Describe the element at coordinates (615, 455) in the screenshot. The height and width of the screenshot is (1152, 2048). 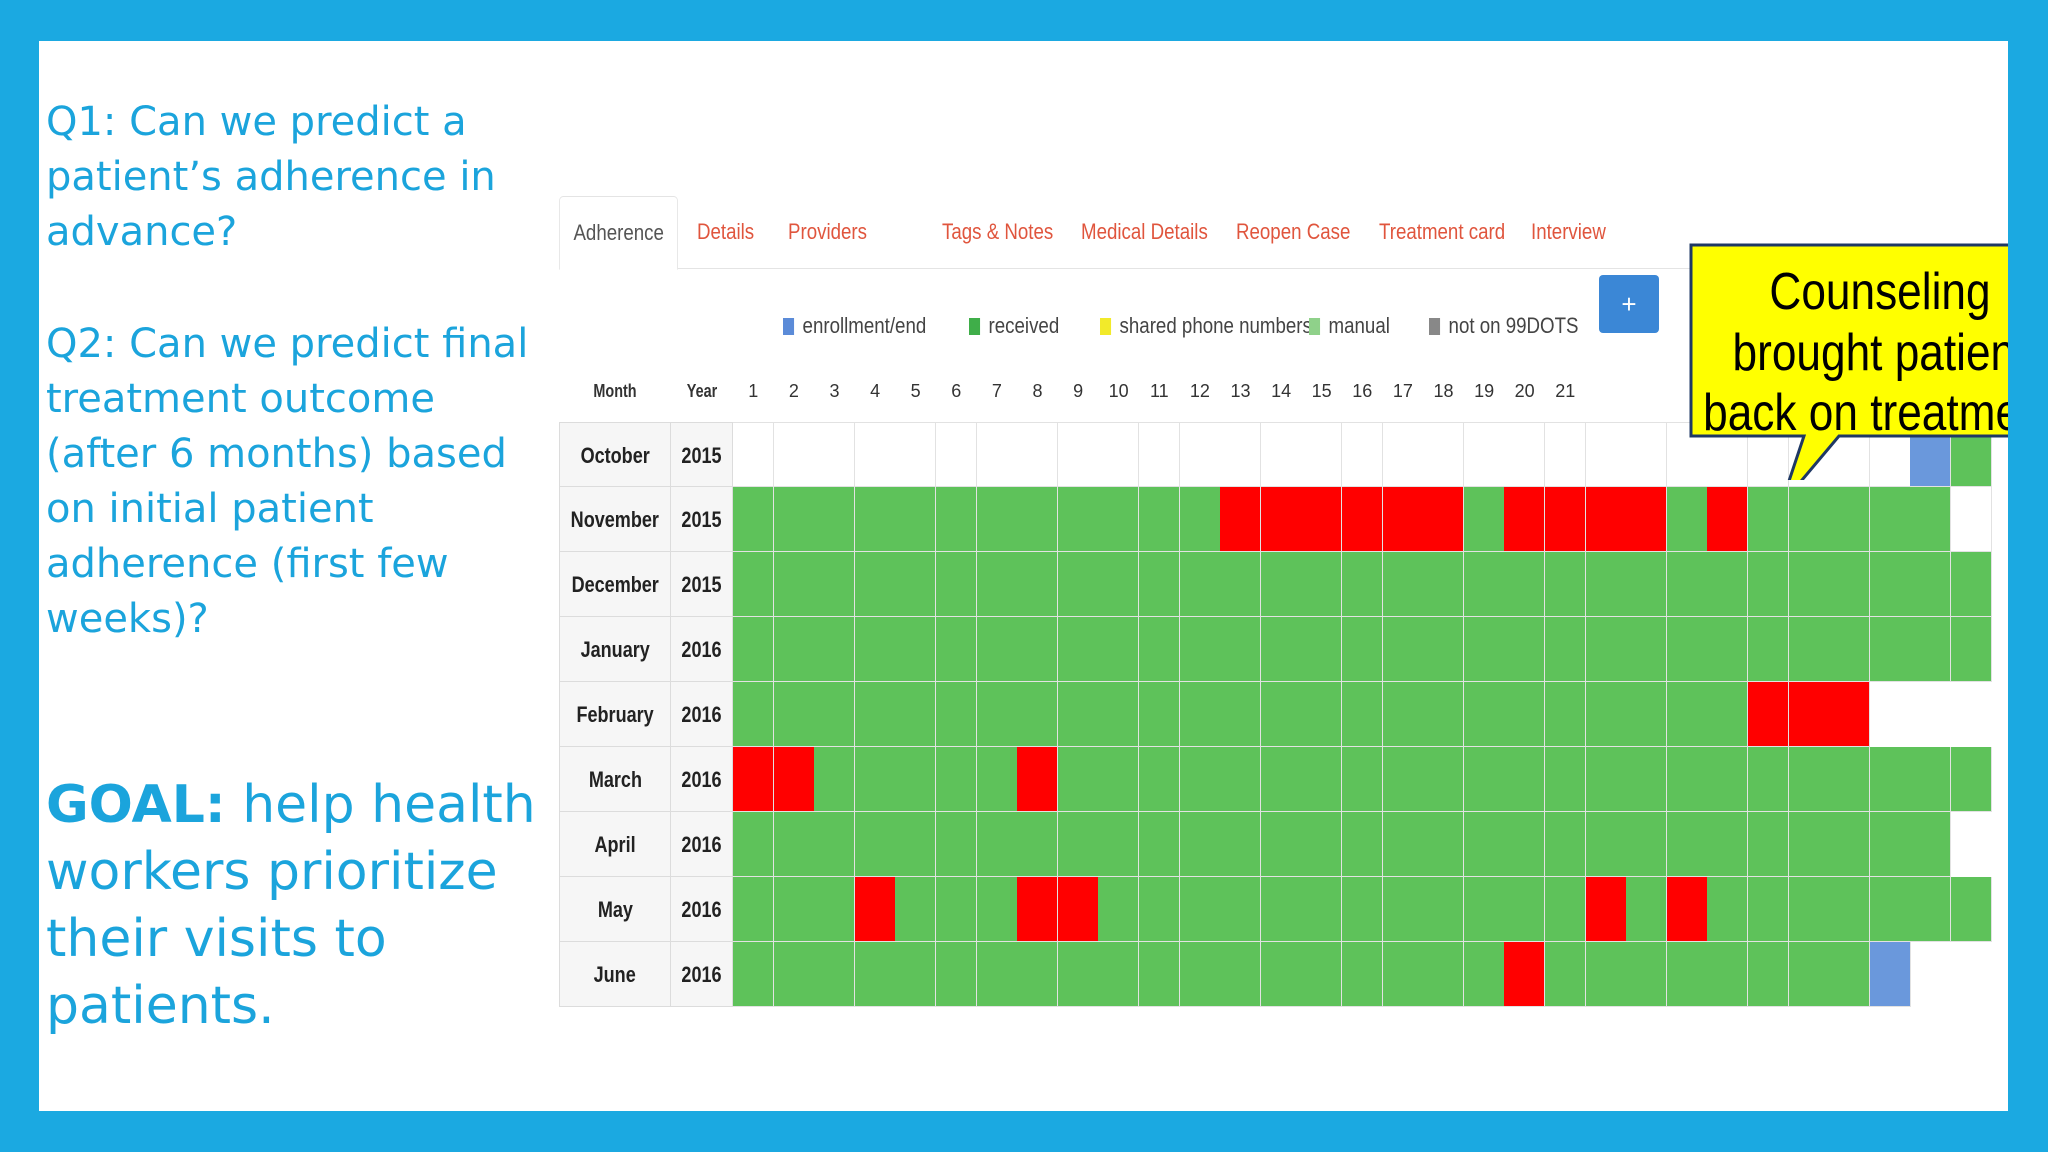
I see `month-label-text: October` at that location.